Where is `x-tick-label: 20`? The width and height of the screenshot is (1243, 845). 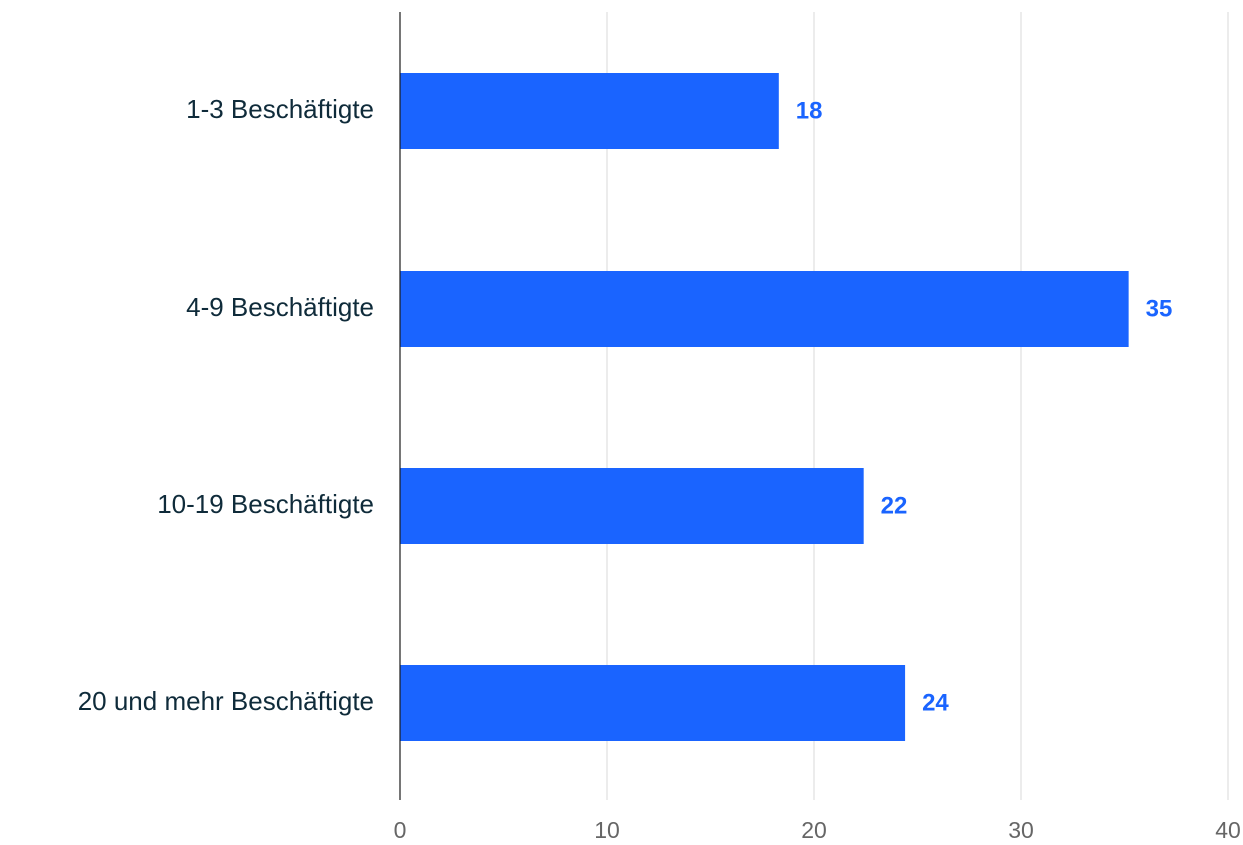
x-tick-label: 20 is located at coordinates (814, 830).